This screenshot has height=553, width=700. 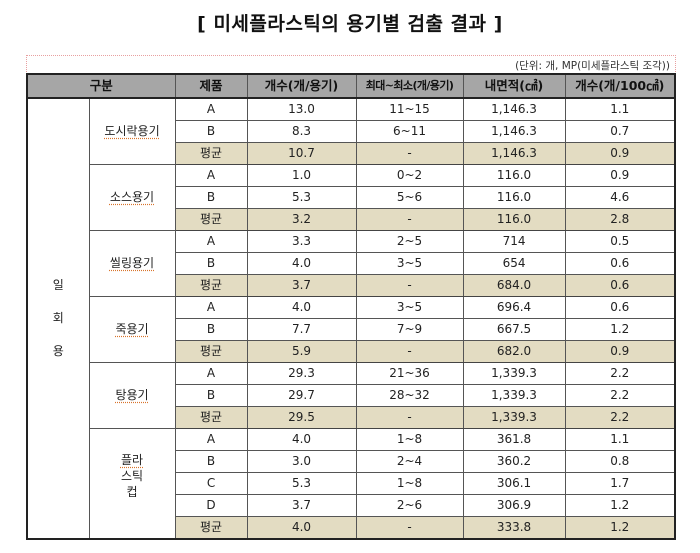 What do you see at coordinates (350, 24) in the screenshot?
I see `page-title: [ 미세플라스틱의 용기별 검출 결과 ]` at bounding box center [350, 24].